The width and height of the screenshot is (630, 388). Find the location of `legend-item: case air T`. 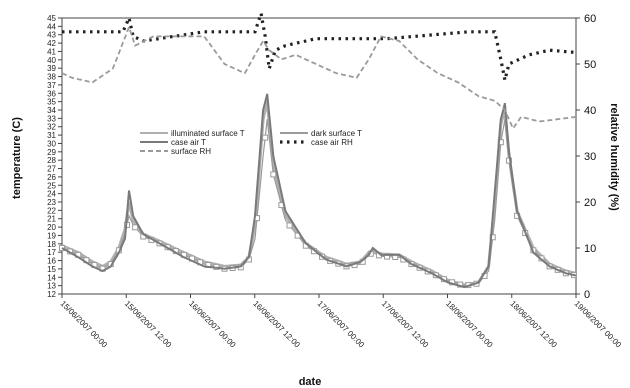

legend-item: case air T is located at coordinates (173, 142).